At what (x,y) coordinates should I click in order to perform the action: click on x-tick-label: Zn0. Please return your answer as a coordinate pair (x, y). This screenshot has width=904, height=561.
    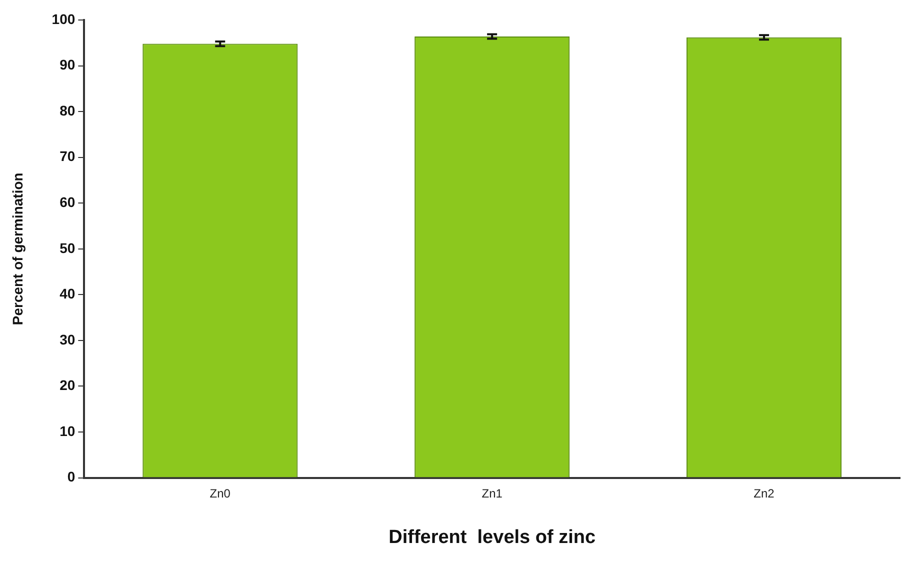
    Looking at the image, I should click on (220, 493).